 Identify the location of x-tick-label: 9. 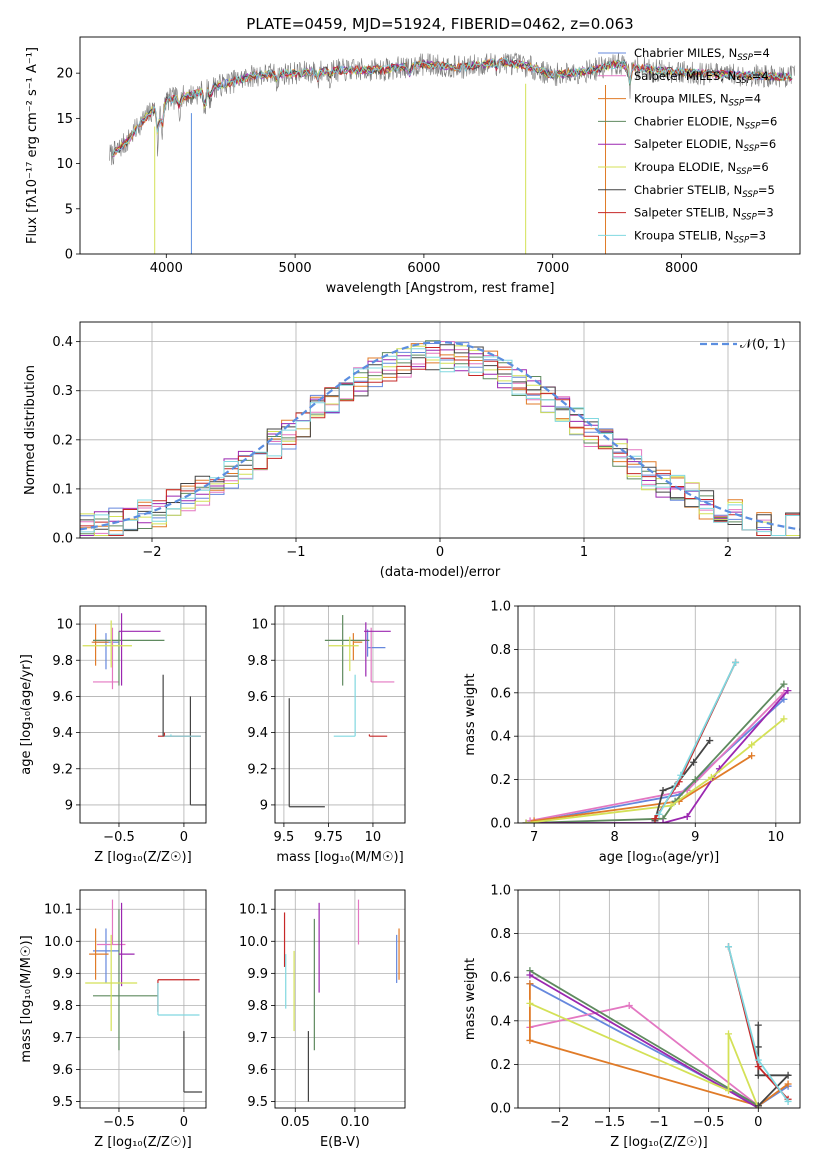
(695, 837).